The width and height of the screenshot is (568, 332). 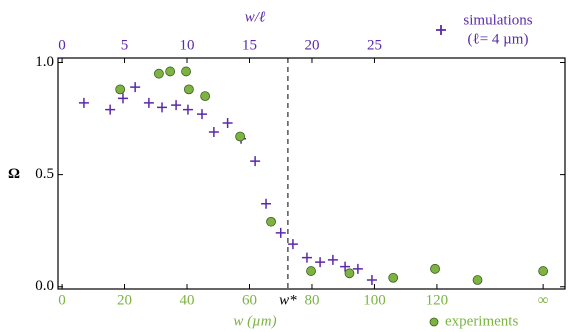 I want to click on x2-tick-label: 0, so click(x=62, y=45).